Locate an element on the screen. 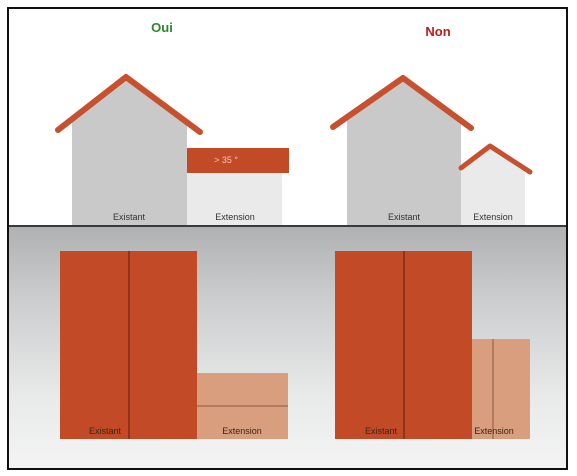  right-existing-roof is located at coordinates (402, 103).